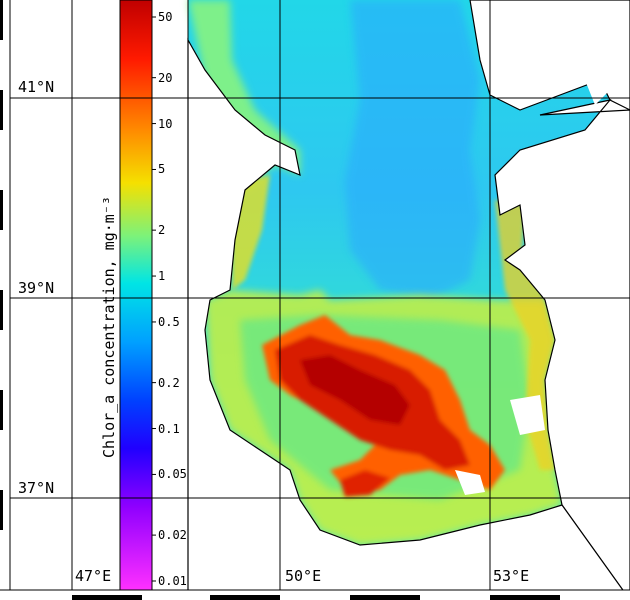  I want to click on colorbar-tick-label: 0.05, so click(172, 474).